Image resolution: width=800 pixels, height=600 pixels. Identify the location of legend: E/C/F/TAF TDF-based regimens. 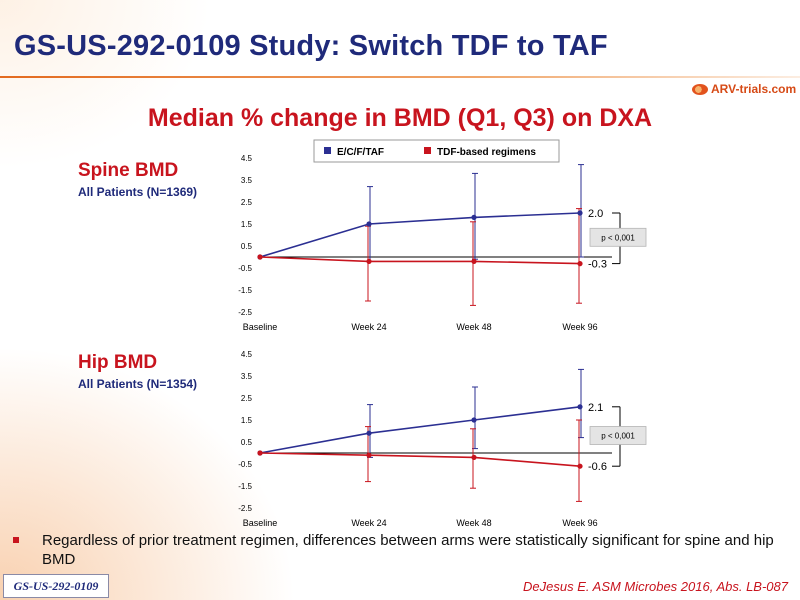
(436, 151).